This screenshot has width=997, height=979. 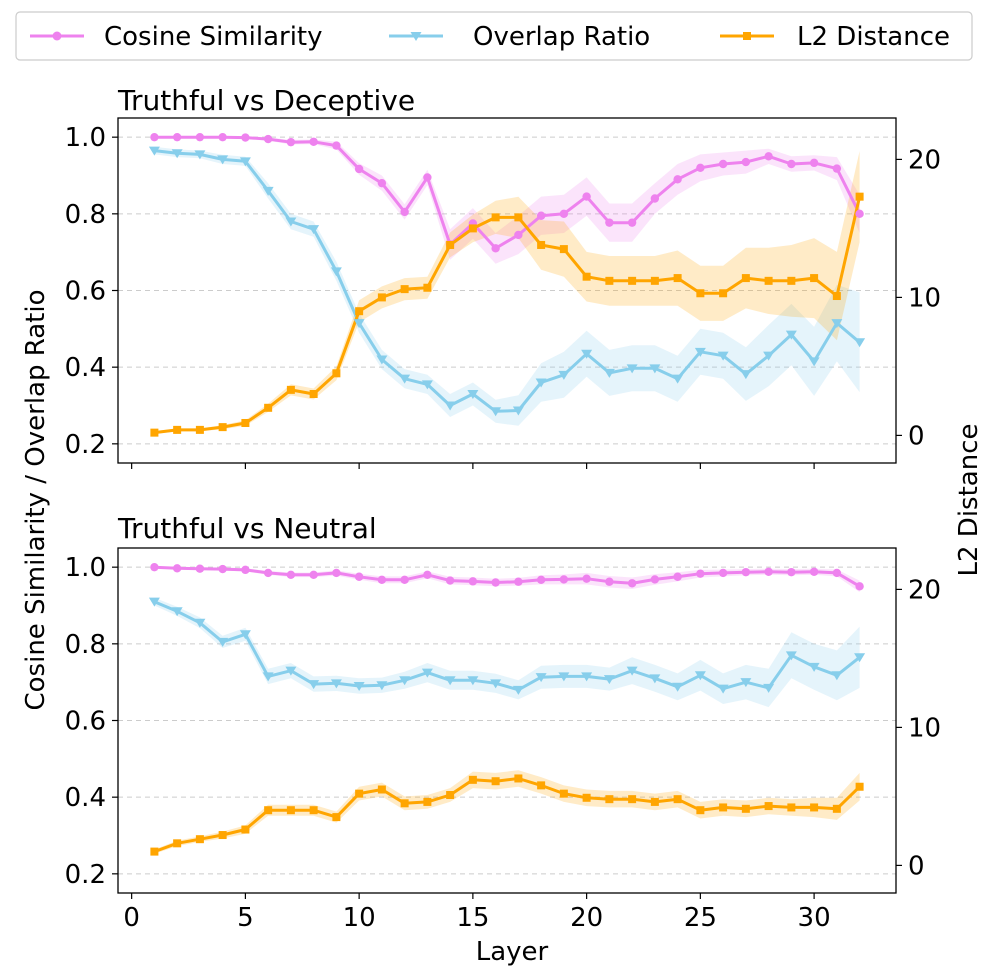 What do you see at coordinates (916, 436) in the screenshot?
I see `y-right-tick-label: 0` at bounding box center [916, 436].